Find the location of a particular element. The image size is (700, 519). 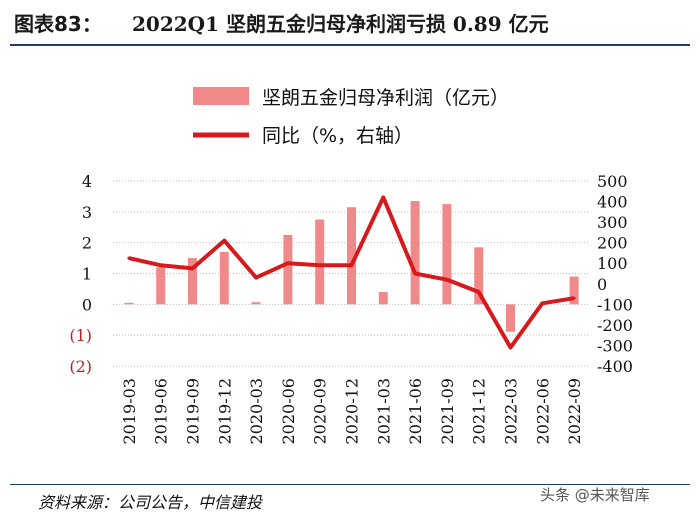

legend-bar-swatch is located at coordinates (221, 96).